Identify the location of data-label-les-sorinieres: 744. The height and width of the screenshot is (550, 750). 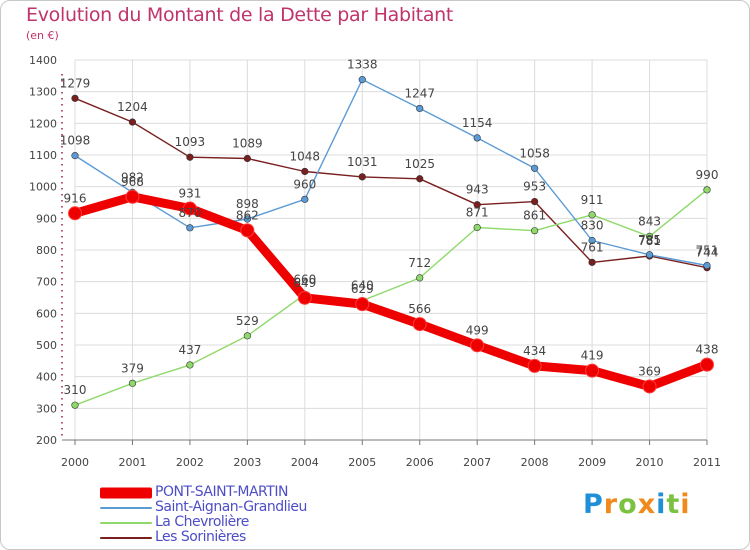
(707, 253).